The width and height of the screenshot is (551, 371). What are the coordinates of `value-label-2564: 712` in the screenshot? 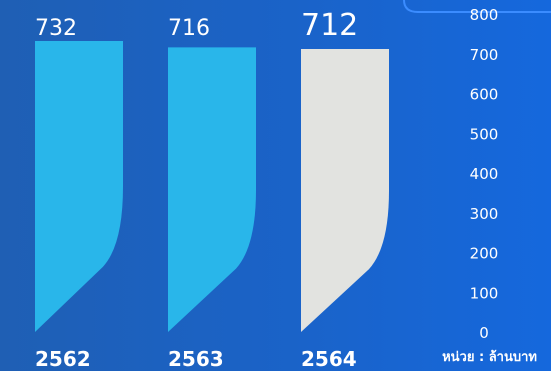 It's located at (329, 25).